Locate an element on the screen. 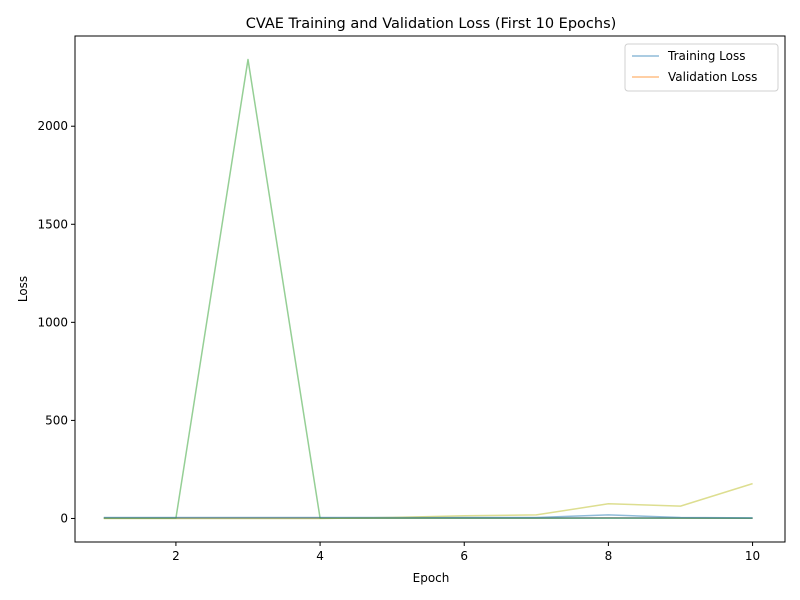 The width and height of the screenshot is (800, 600). y-axis-label: Loss is located at coordinates (23, 289).